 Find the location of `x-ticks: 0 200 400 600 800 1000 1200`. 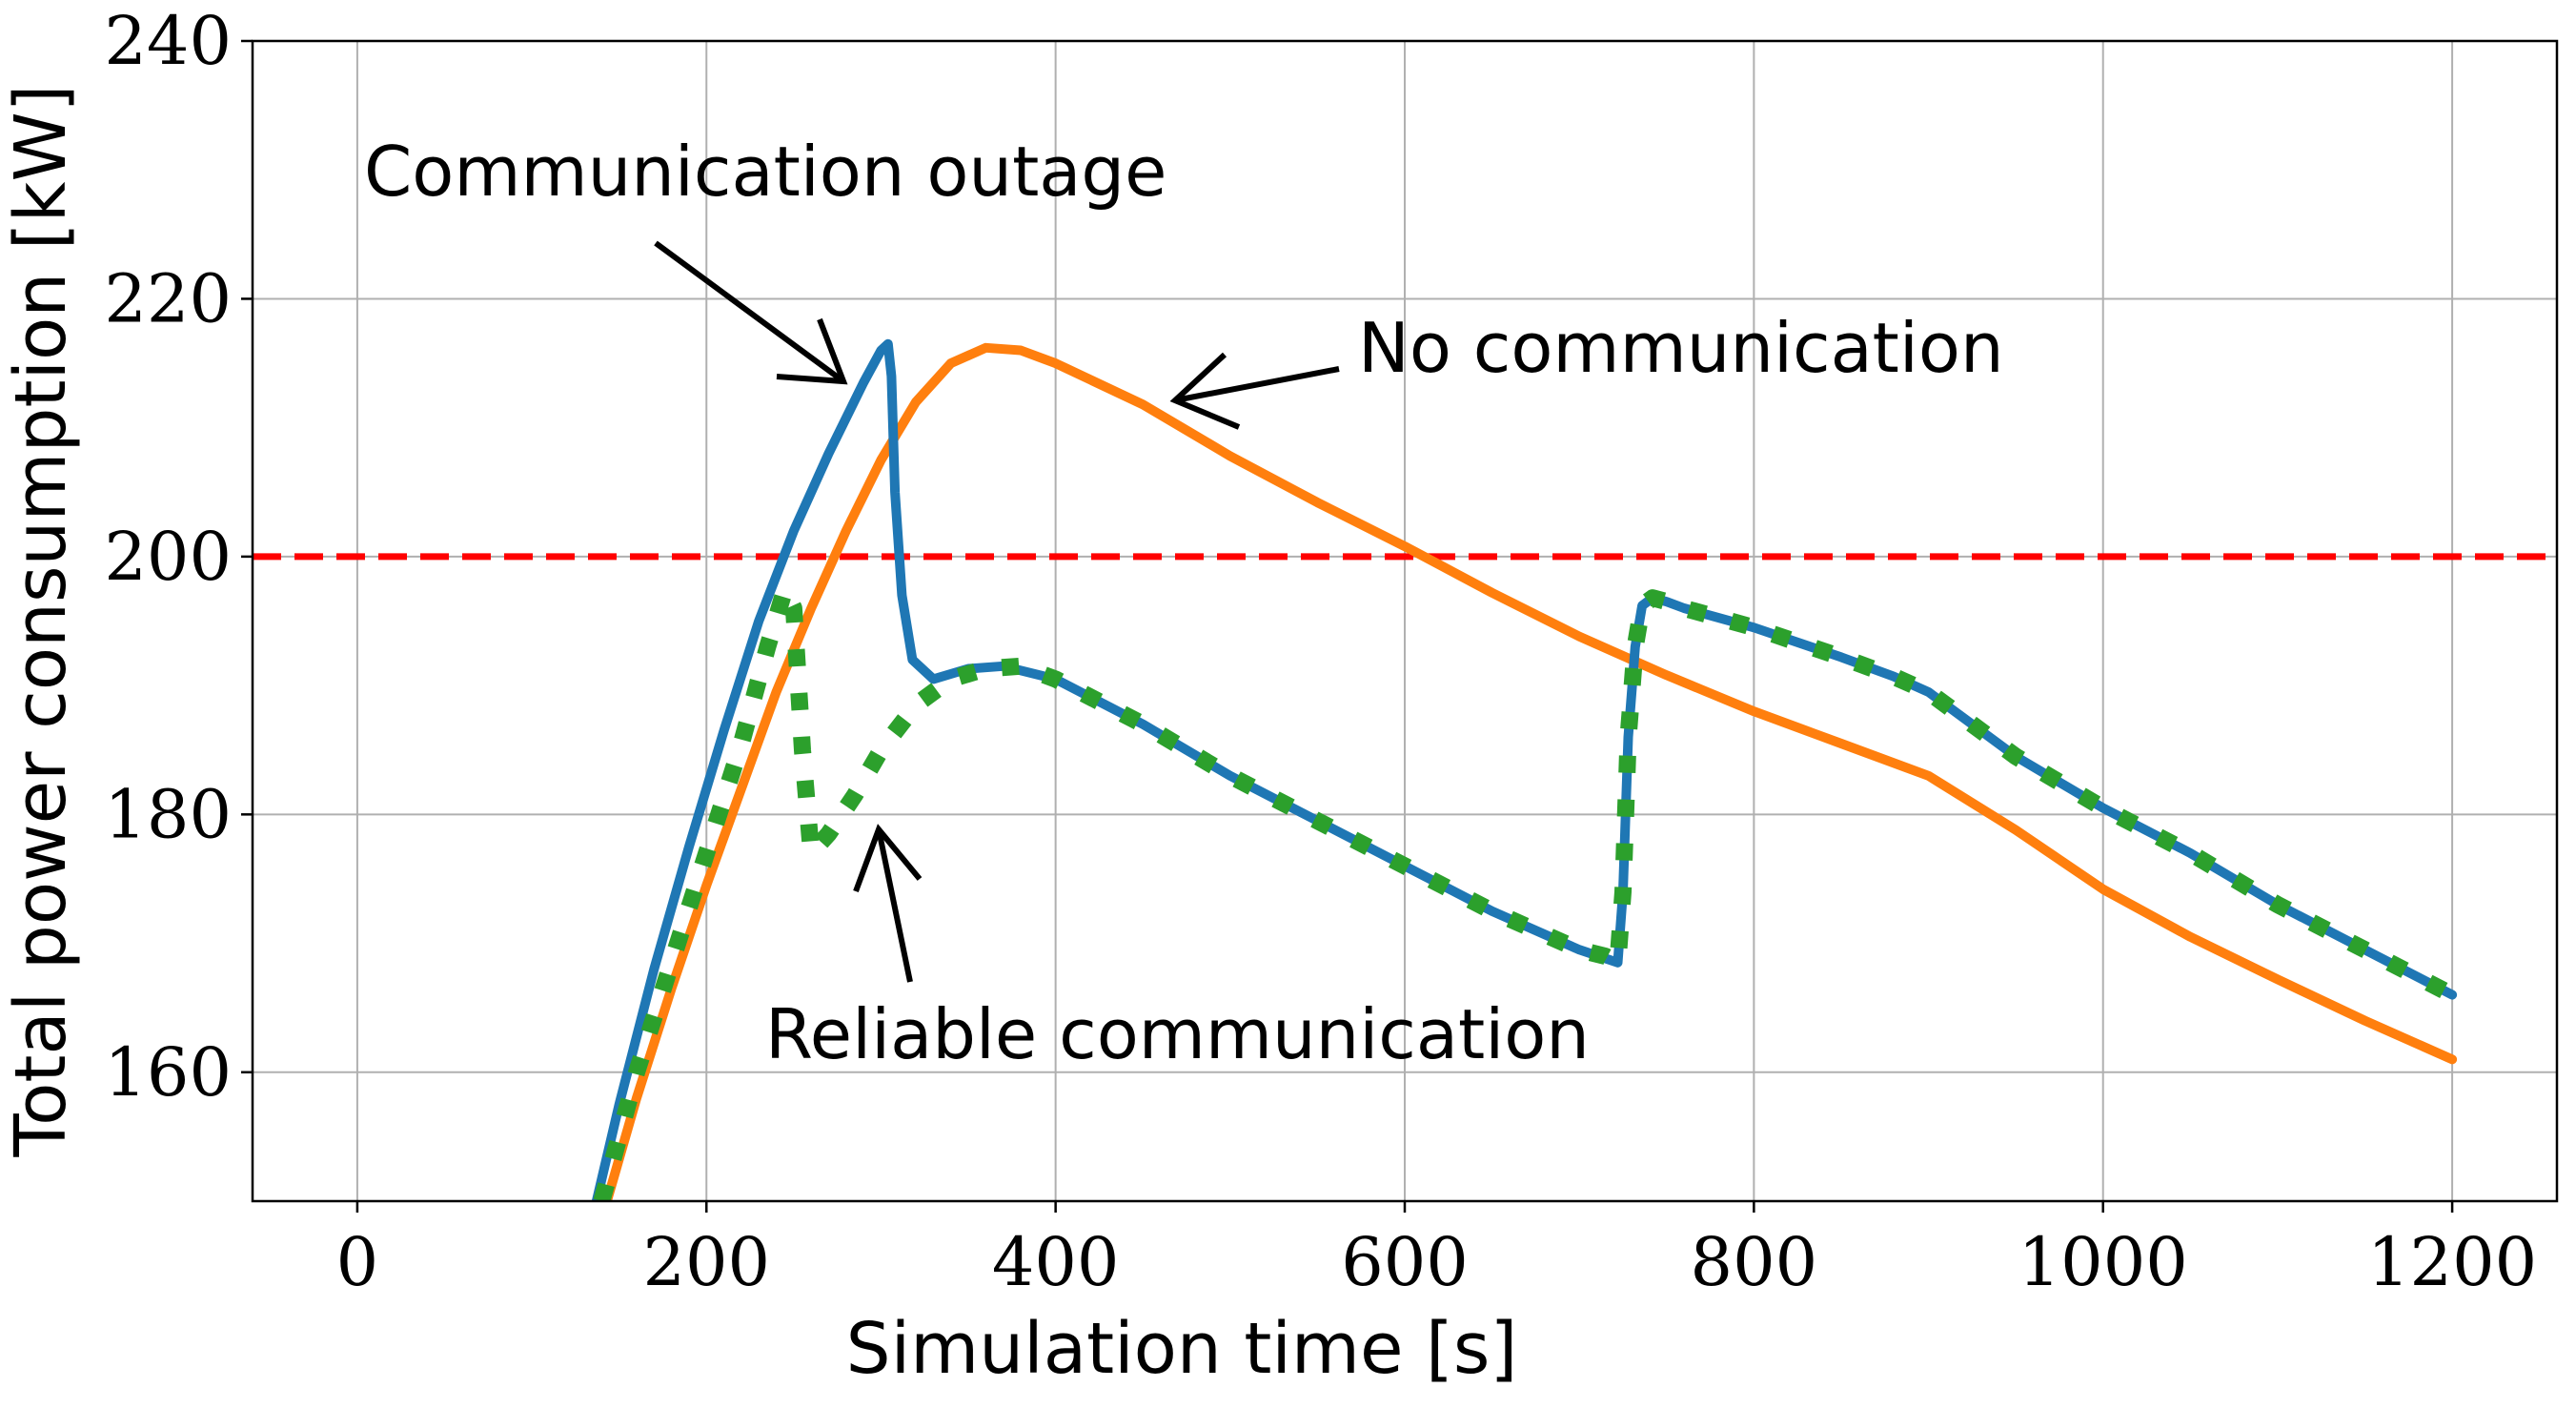

x-ticks: 0 200 400 600 800 1000 1200 is located at coordinates (1436, 1251).